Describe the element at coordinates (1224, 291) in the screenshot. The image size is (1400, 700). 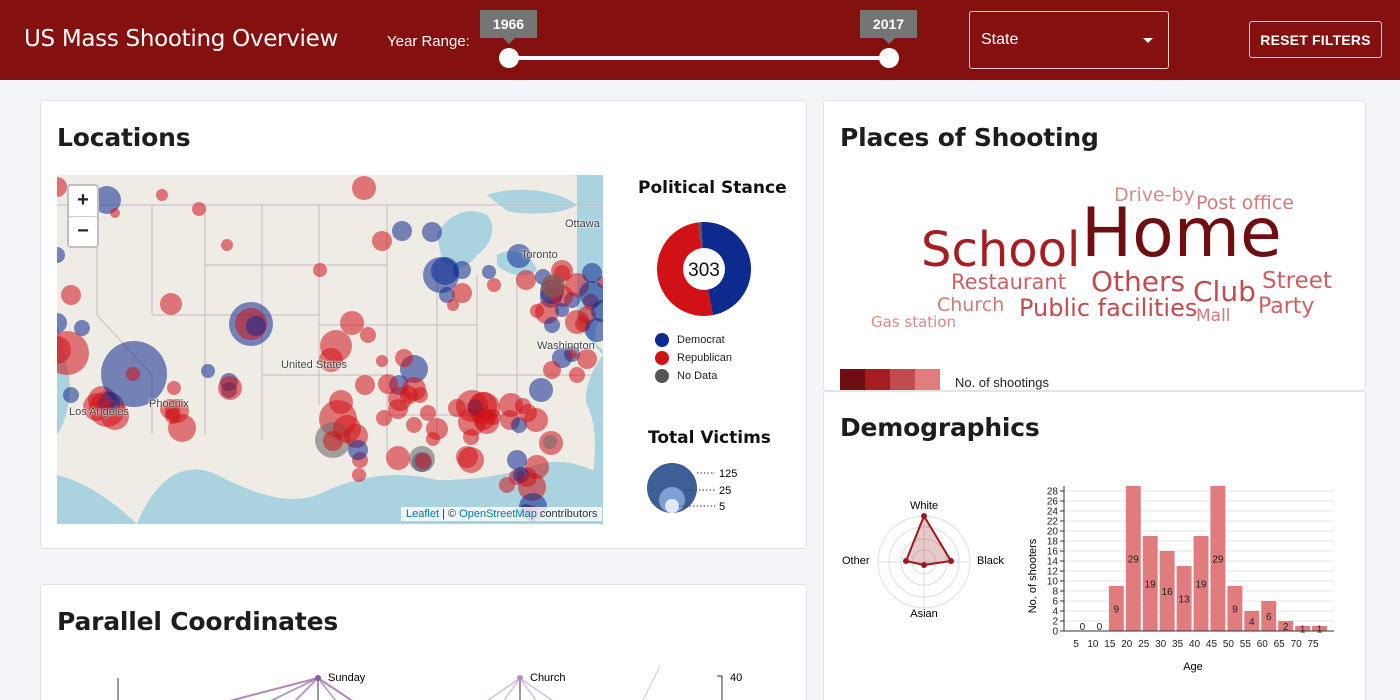
I see `word-club: Club` at that location.